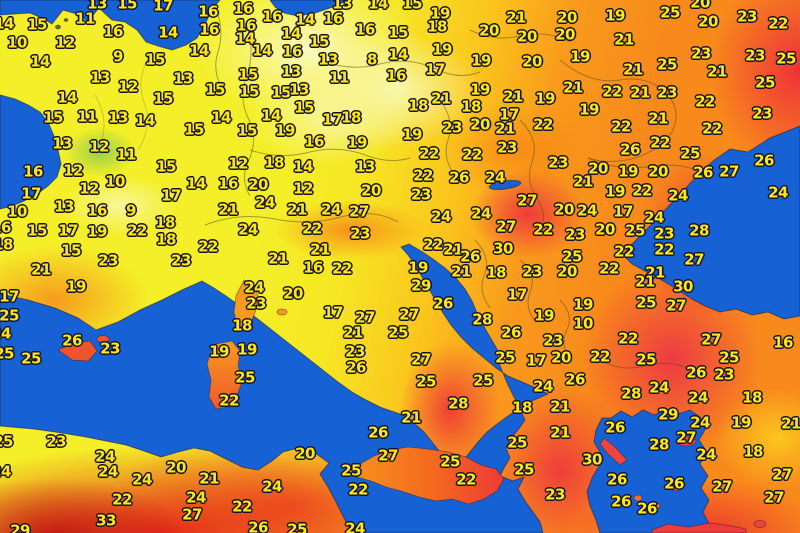 Image resolution: width=800 pixels, height=533 pixels. Describe the element at coordinates (659, 444) in the screenshot. I see `temp-label: 28` at that location.